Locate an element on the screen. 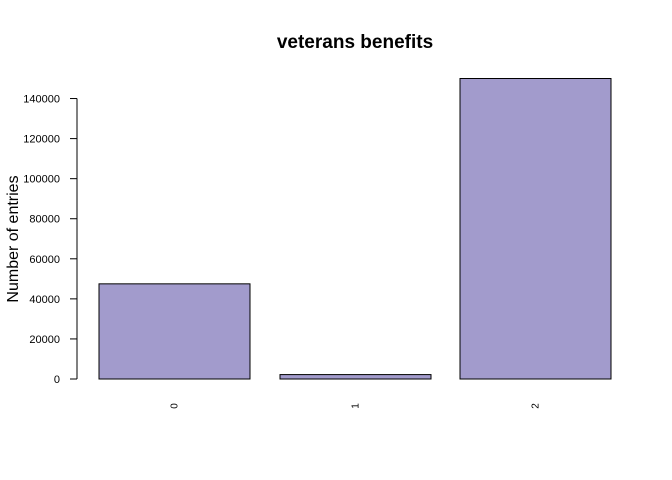 Image resolution: width=672 pixels, height=480 pixels. x-category-label: 1 is located at coordinates (356, 406).